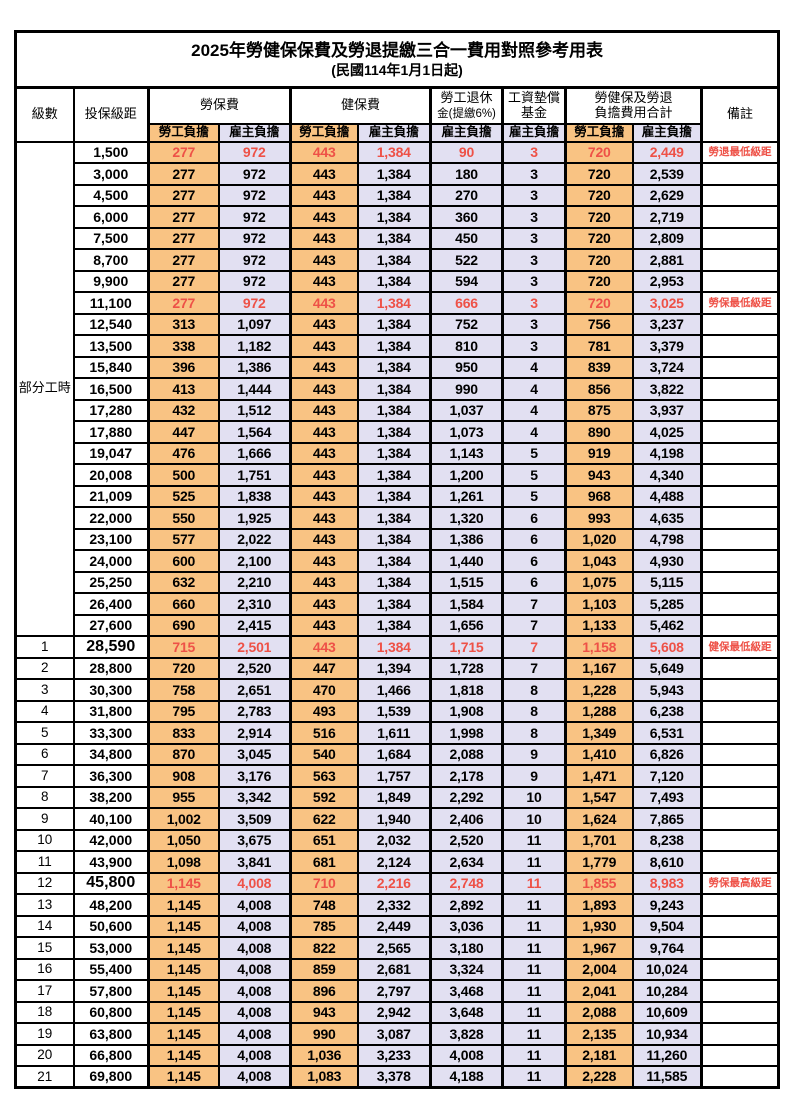 This screenshot has width=791, height=1120. What do you see at coordinates (398, 475) in the screenshot?
I see `table-row: 20,008 500 1,751 443 1,384 1,200 5 943 4,340` at bounding box center [398, 475].